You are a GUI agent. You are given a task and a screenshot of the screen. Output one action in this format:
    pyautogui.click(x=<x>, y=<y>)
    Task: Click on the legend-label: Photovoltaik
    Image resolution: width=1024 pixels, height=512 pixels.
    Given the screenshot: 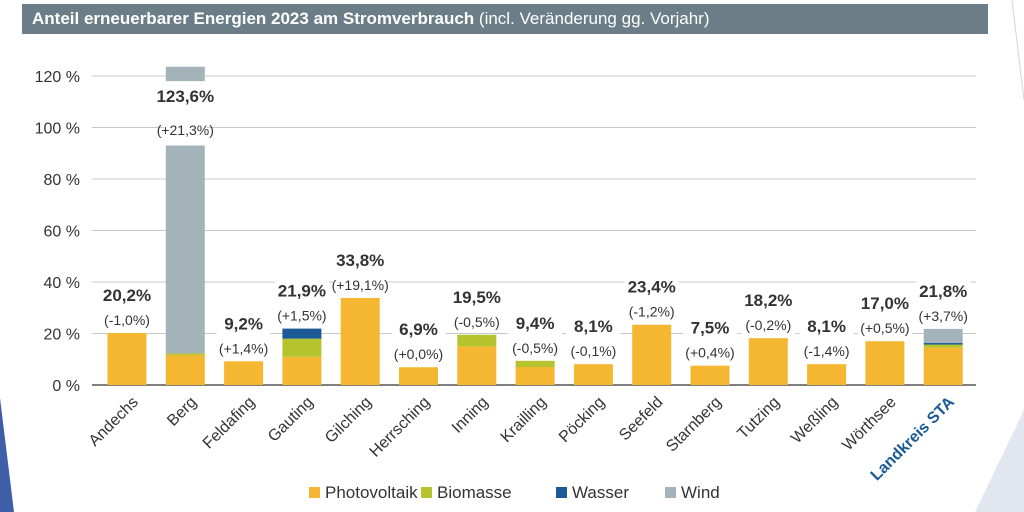 What is the action you would take?
    pyautogui.click(x=371, y=492)
    